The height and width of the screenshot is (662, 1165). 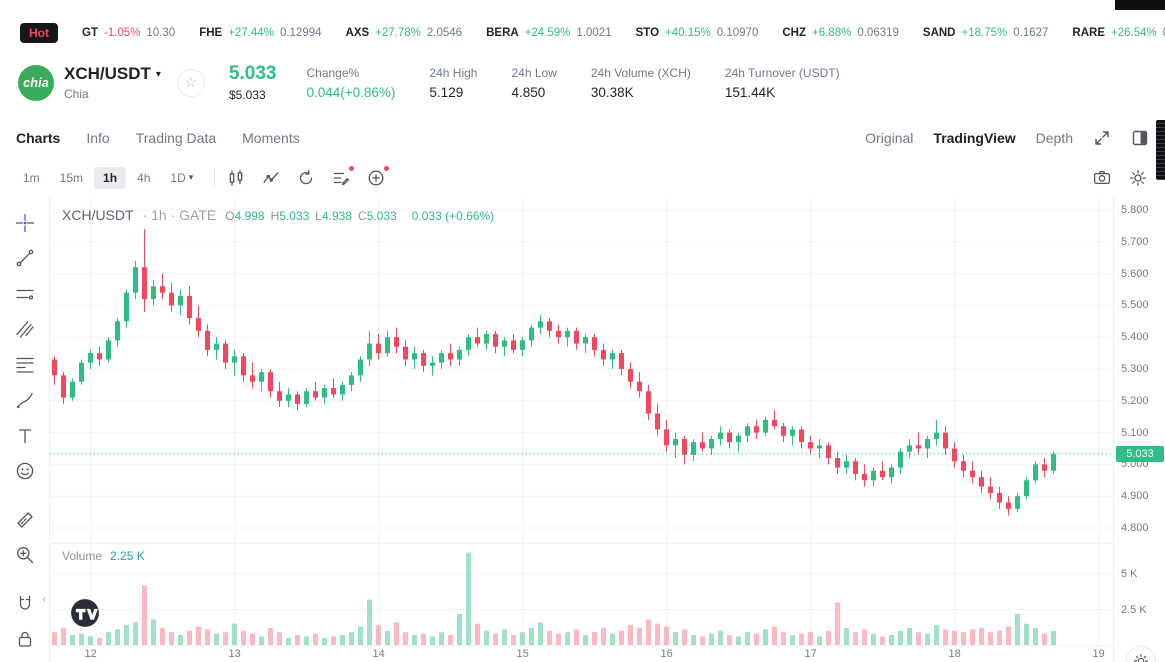 I want to click on pair-selector: XCH/USDT ▾, so click(x=112, y=74).